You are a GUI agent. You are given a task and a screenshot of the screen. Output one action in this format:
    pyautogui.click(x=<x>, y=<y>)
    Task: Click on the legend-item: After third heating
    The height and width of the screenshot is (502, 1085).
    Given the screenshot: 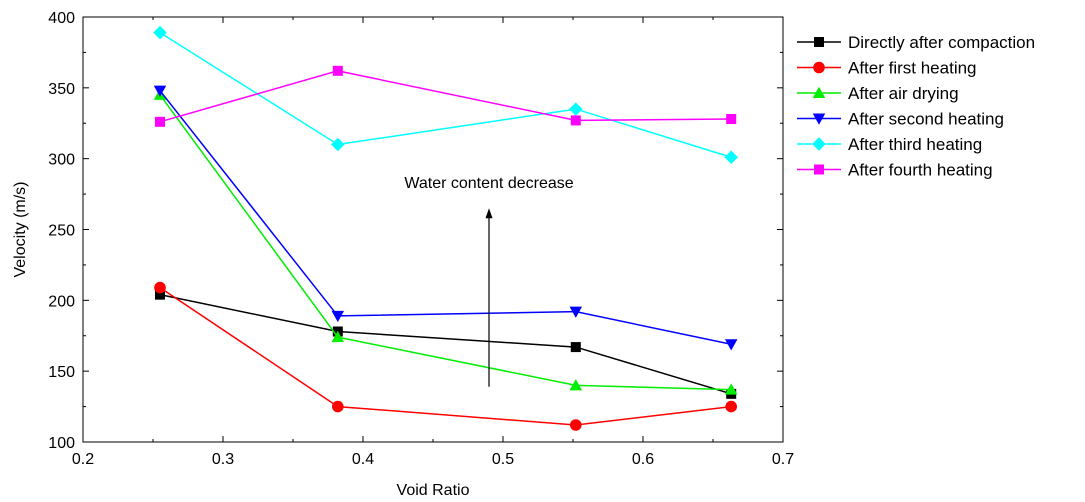 What is the action you would take?
    pyautogui.click(x=889, y=144)
    